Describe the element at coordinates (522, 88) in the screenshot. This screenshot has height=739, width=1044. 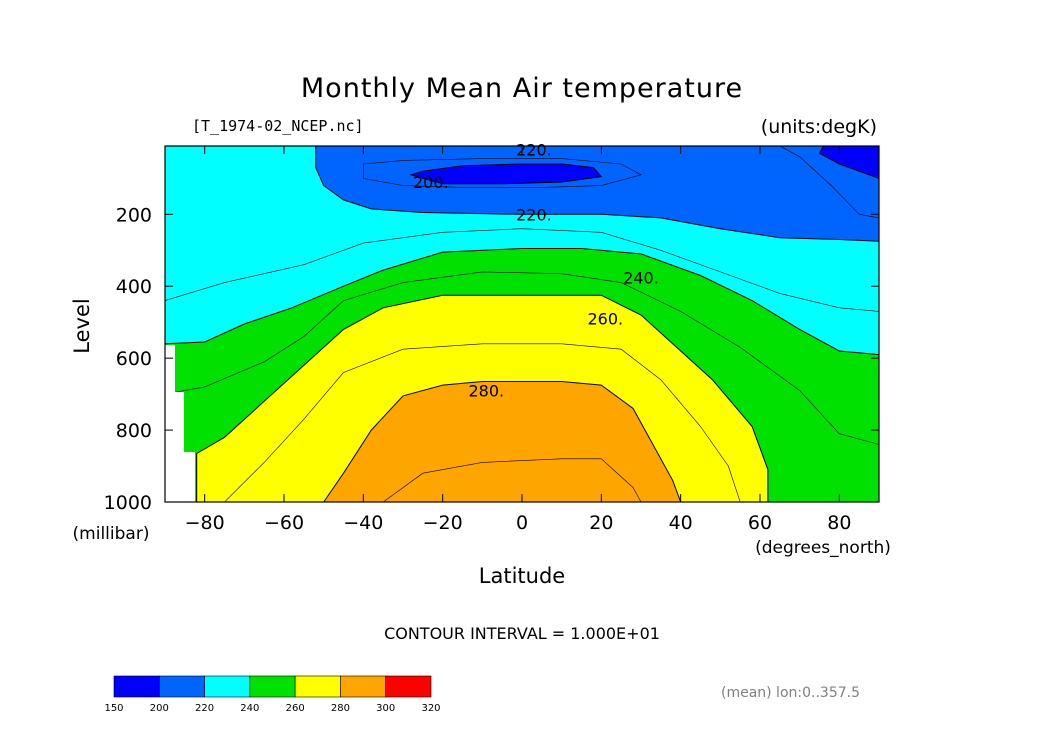
I see `chart-title: Monthly Mean Air temperature` at that location.